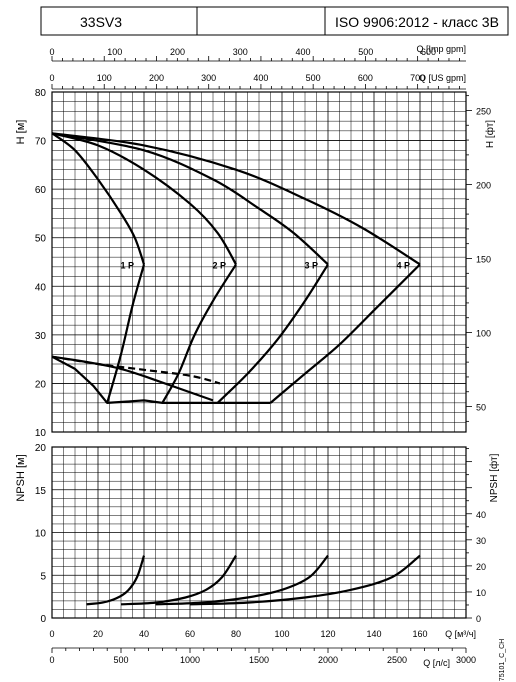  What do you see at coordinates (41, 433) in the screenshot?
I see `h-m-tick: 10` at bounding box center [41, 433].